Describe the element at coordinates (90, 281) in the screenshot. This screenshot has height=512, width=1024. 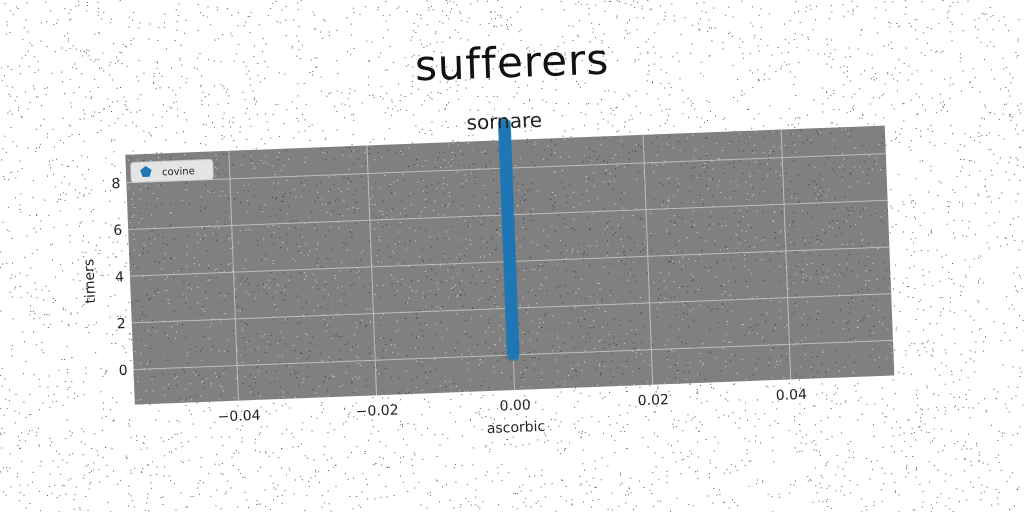
I see `y-axis-label: timers` at that location.